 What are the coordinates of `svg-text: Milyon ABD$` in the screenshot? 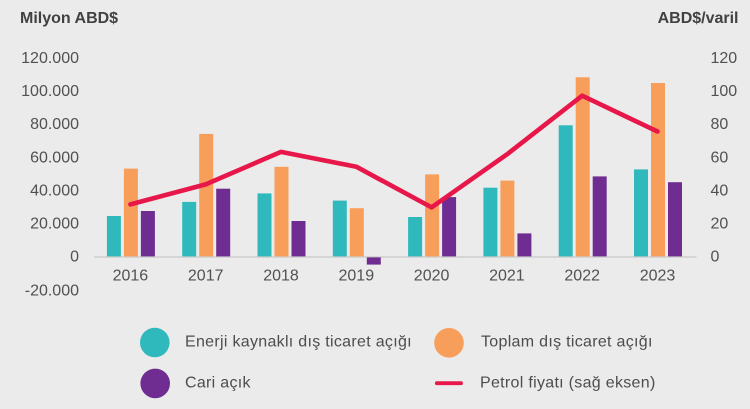 It's located at (69, 18).